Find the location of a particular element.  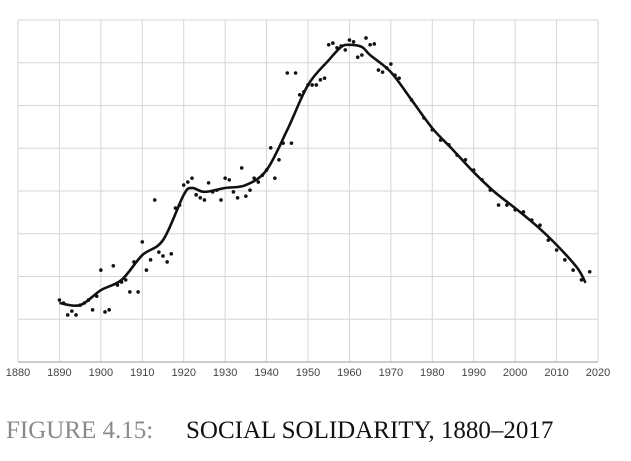

x-tick-label: 1920 is located at coordinates (183, 373).